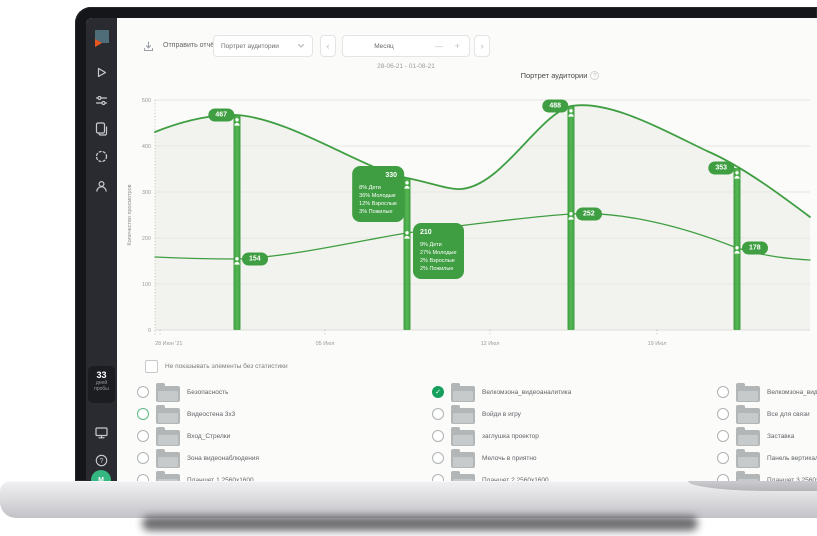 The image size is (817, 536). What do you see at coordinates (439, 46) in the screenshot?
I see `zoom-out-control: —` at bounding box center [439, 46].